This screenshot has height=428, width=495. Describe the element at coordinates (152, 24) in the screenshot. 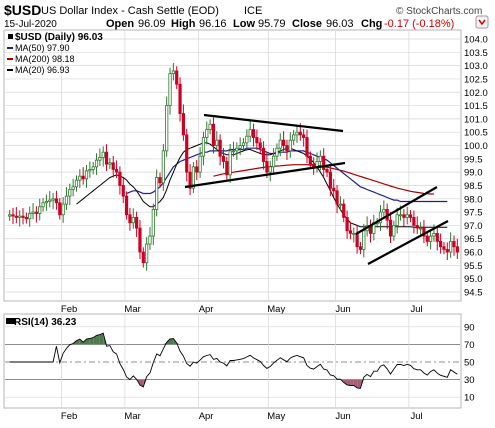

I see `open-value: 96.09` at that location.